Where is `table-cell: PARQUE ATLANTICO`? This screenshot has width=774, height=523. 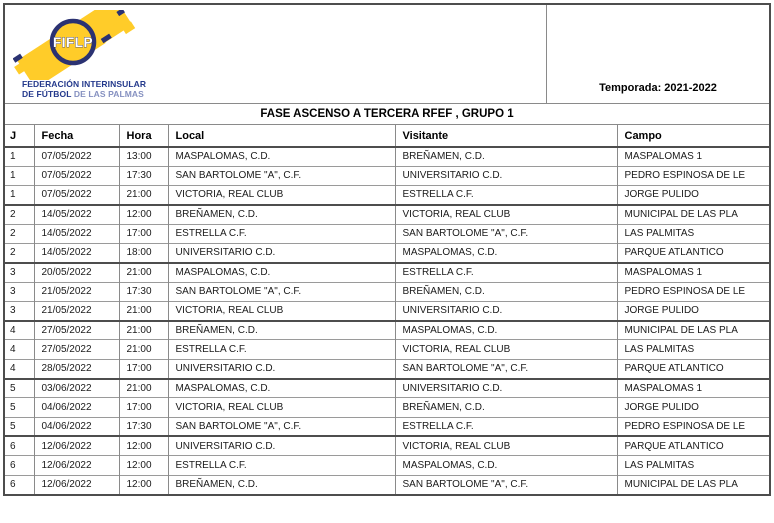 table-cell: PARQUE ATLANTICO is located at coordinates (692, 368).